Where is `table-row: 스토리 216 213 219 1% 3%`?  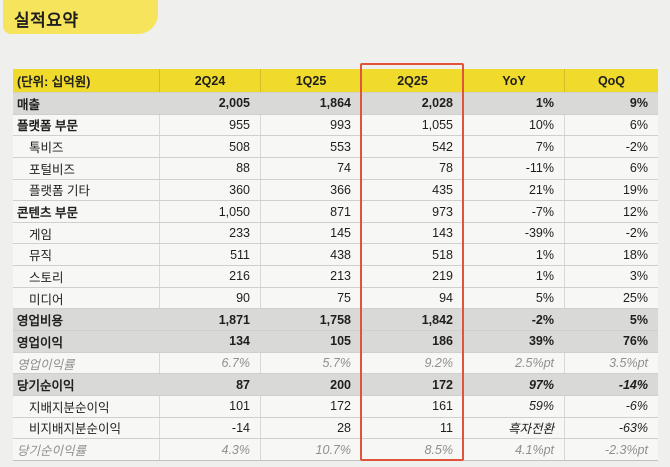
table-row: 스토리 216 213 219 1% 3% is located at coordinates (335, 276).